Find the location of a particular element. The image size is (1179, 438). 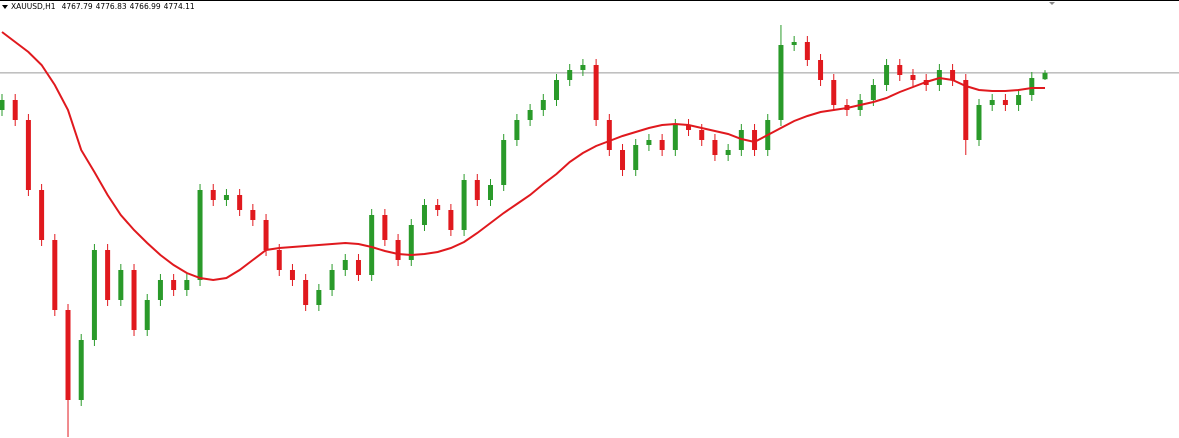

last-close: 4774.11 is located at coordinates (179, 6).